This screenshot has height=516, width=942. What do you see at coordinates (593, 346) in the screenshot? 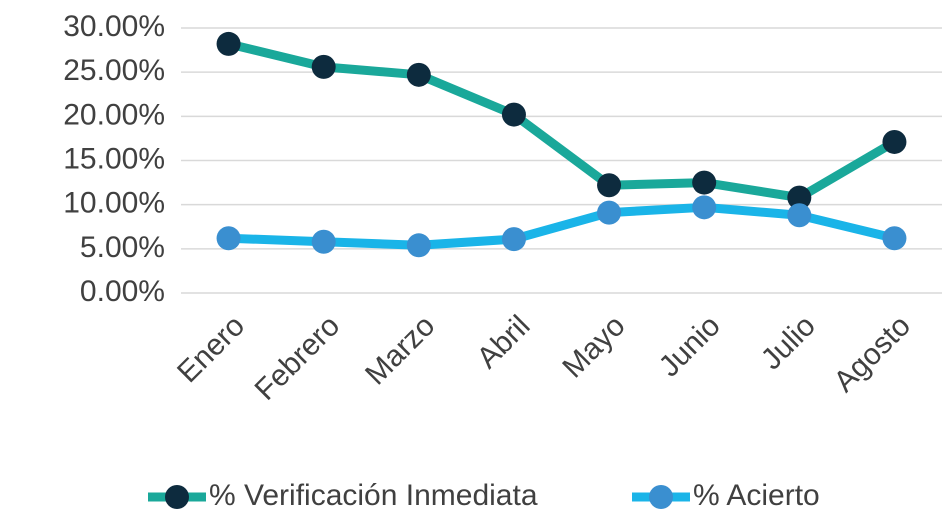
I see `x-tick-label: Mayo` at bounding box center [593, 346].